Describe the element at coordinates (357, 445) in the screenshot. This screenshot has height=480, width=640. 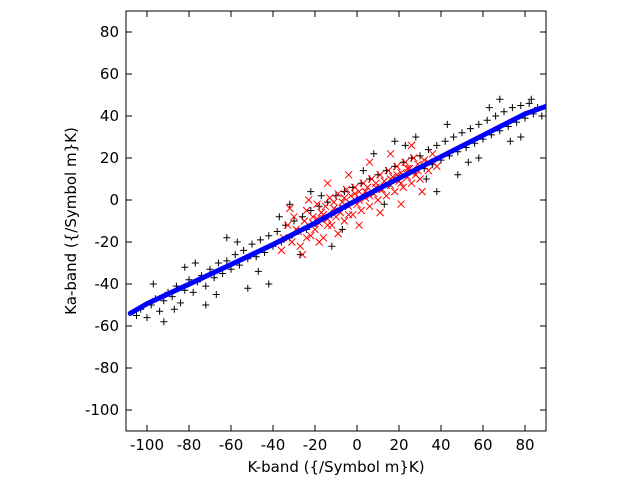
I see `x-tick-label: 0` at that location.